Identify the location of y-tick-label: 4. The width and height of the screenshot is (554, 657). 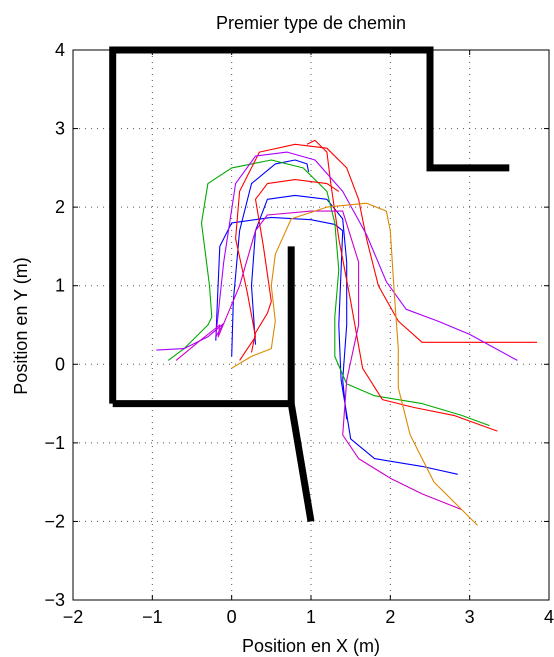
(60, 50).